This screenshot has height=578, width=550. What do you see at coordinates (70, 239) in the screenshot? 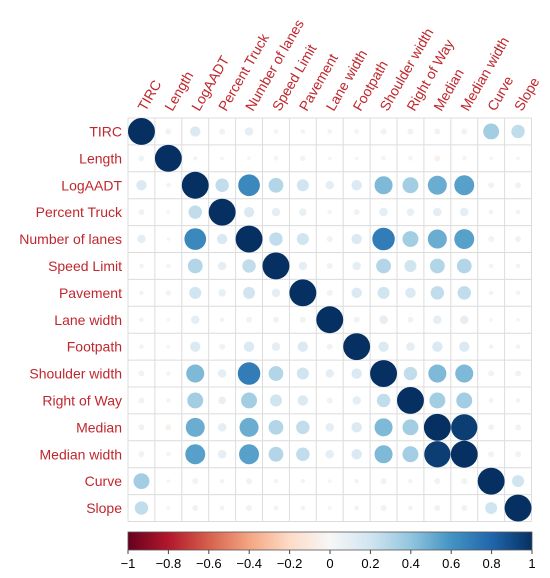
I see `row-label: Number of lanes` at bounding box center [70, 239].